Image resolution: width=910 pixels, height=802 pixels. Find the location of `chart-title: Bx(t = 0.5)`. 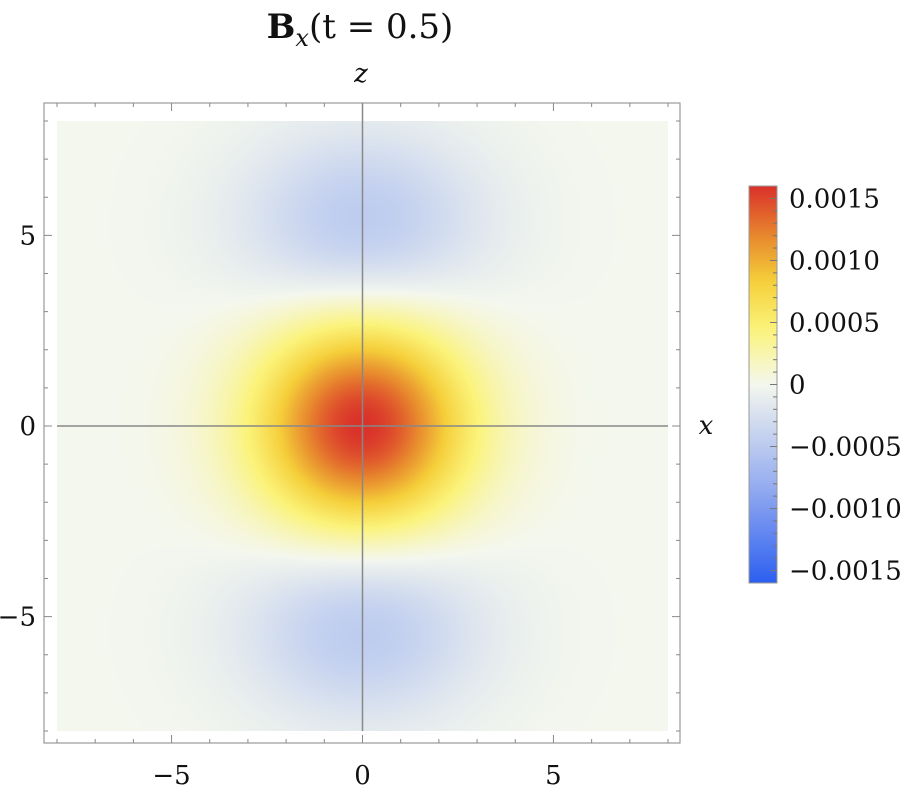

chart-title: Bx(t = 0.5) is located at coordinates (360, 29).